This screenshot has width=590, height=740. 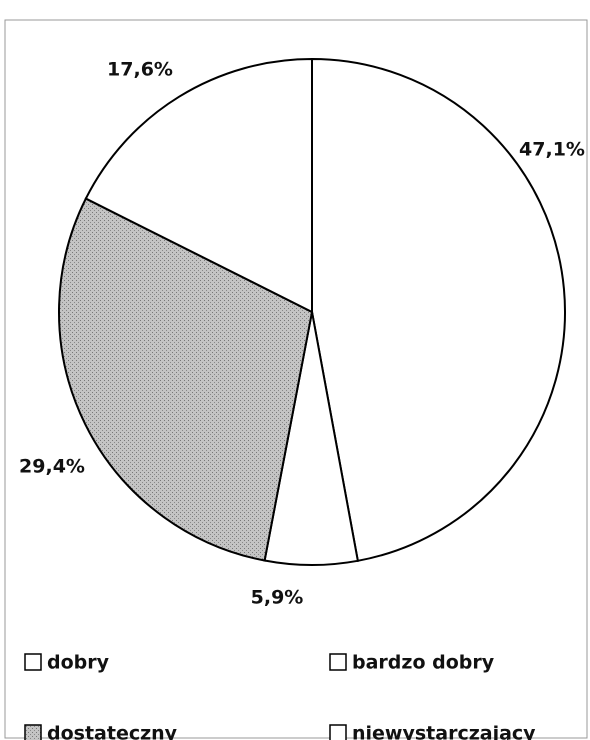 I want to click on data-label: 47,1%, so click(x=552, y=150).